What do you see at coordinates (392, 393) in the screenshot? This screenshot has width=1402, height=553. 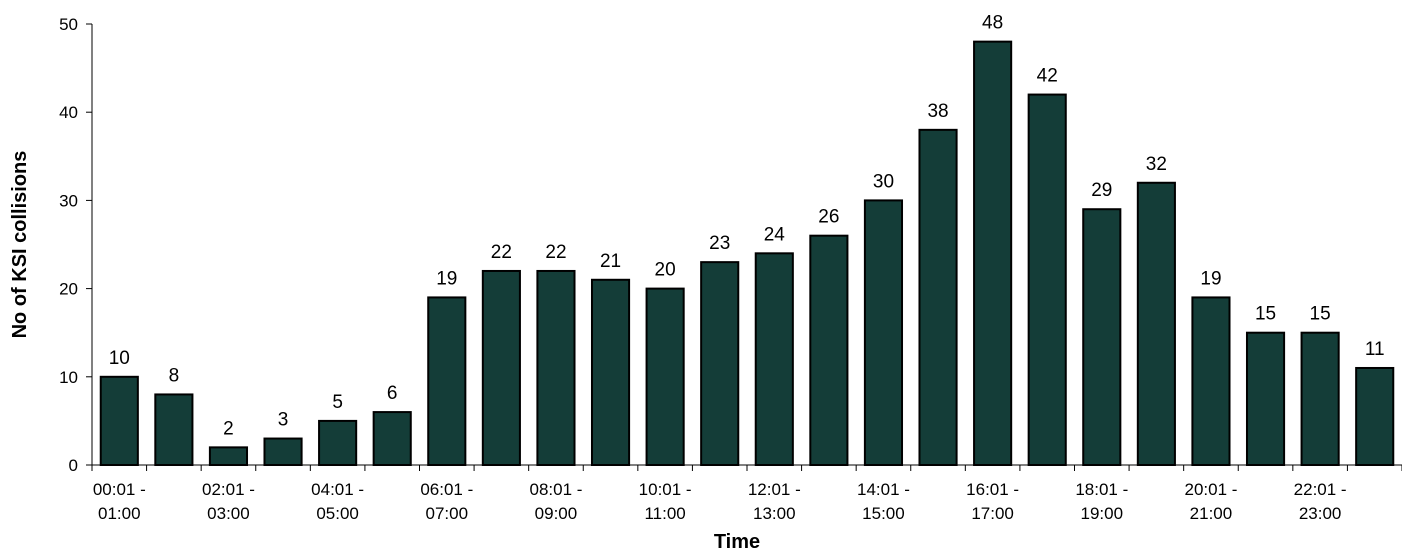 I see `data-label: 6` at bounding box center [392, 393].